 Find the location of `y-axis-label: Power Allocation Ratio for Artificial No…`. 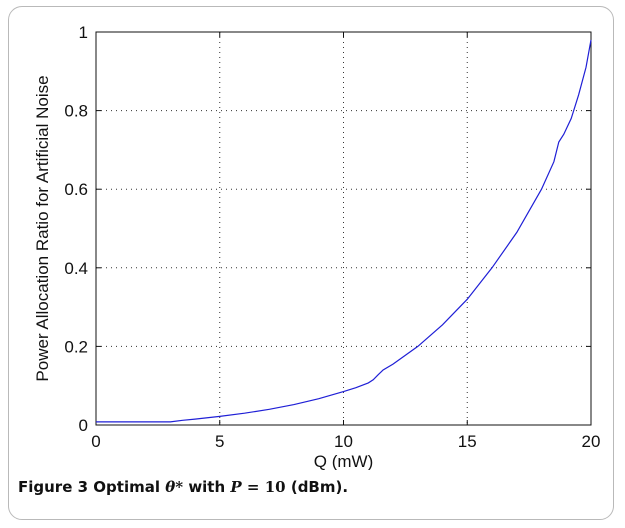

y-axis-label: Power Allocation Ratio for Artificial No… is located at coordinates (42, 228).